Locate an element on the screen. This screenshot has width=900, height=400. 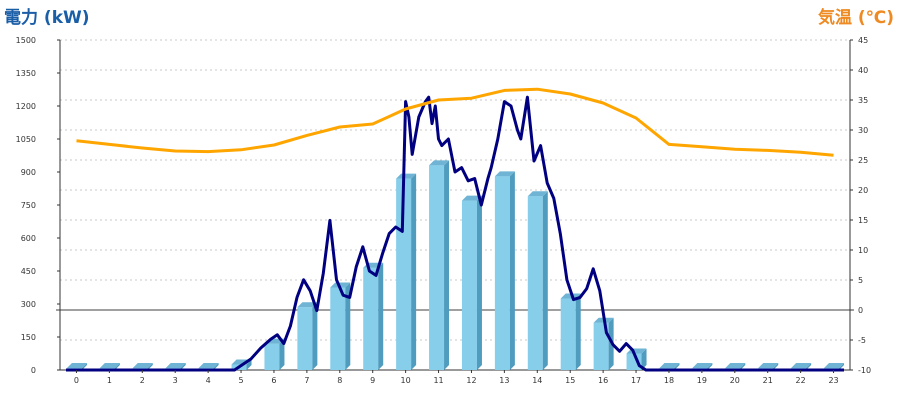
right-tick-label: 45 is located at coordinates (863, 40).